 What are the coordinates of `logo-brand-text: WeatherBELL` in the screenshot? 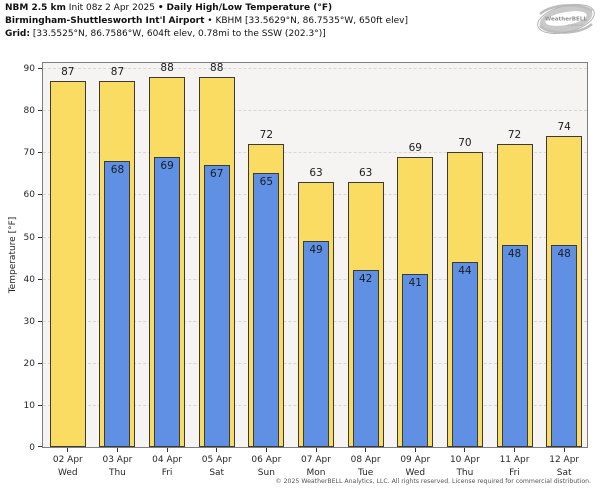 It's located at (566, 20).